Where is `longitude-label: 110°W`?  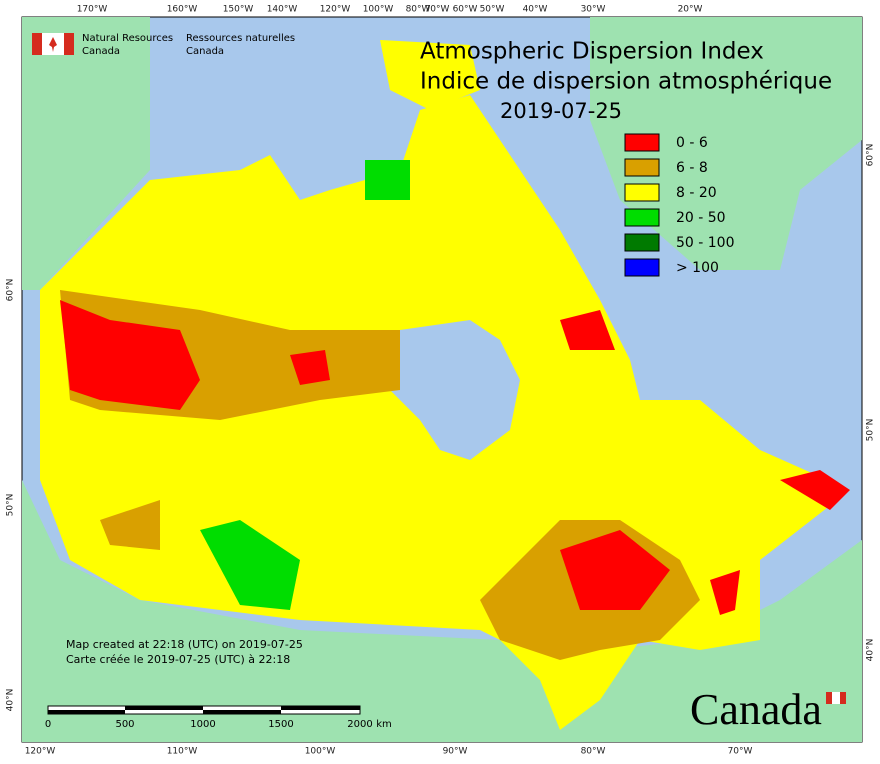 longitude-label: 110°W is located at coordinates (182, 752).